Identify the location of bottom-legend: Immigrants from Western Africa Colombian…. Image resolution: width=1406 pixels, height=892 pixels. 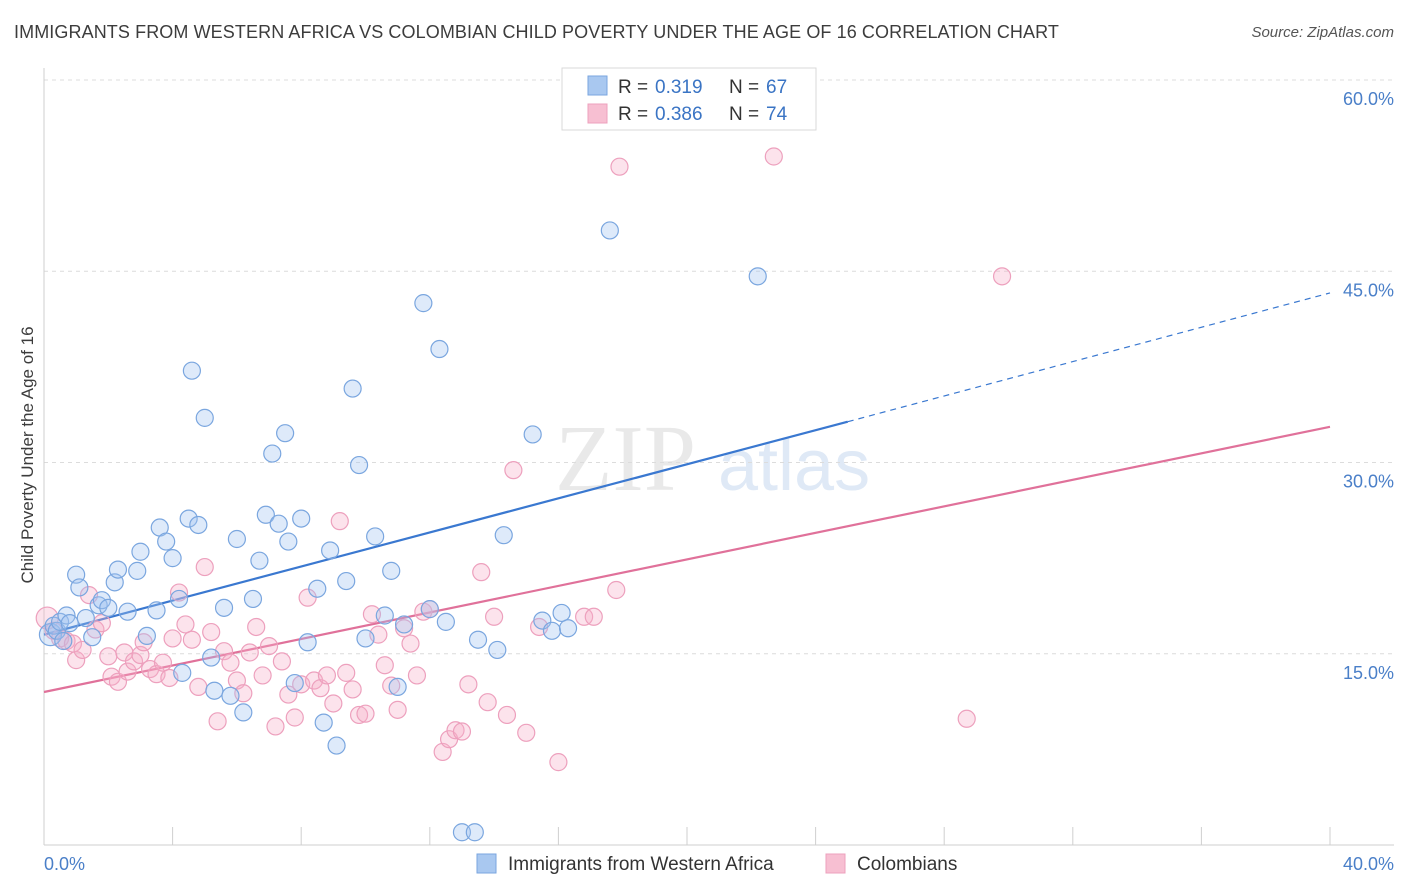
(716, 864).